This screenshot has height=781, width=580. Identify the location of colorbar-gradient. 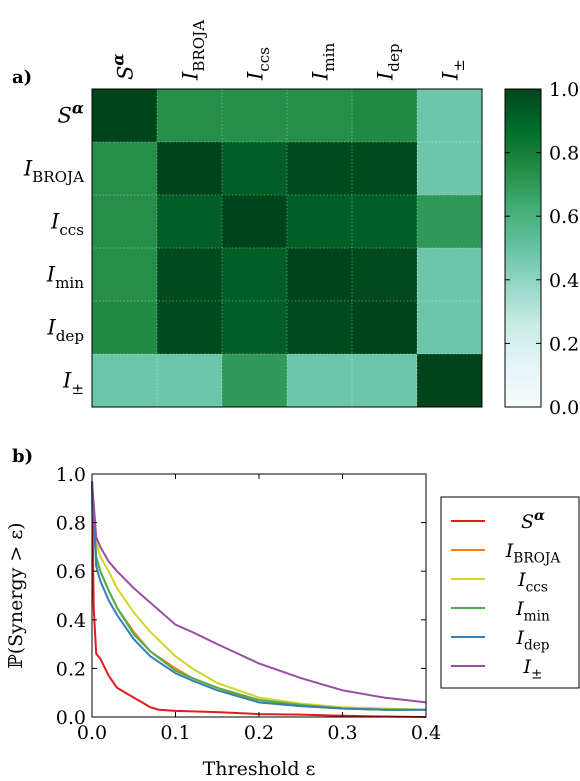
(523, 248).